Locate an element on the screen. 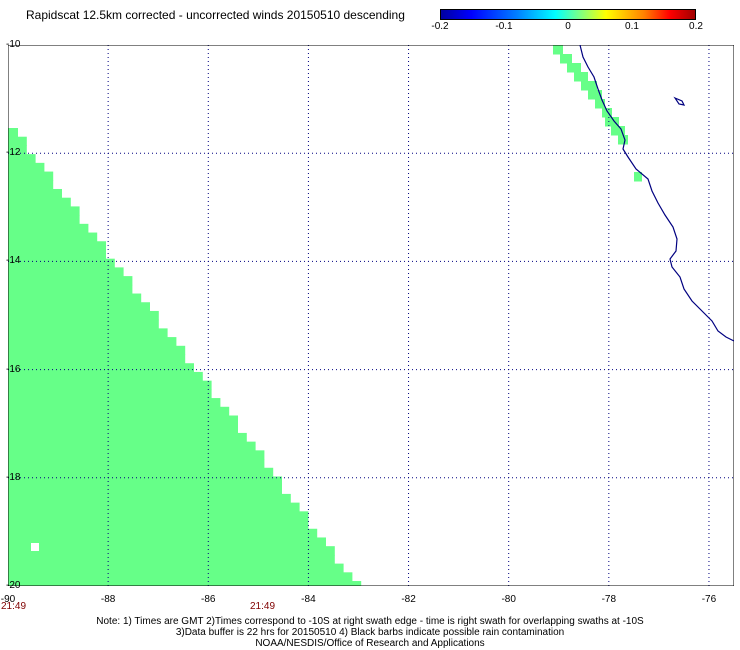  lat-label: -20 is located at coordinates (13, 585).